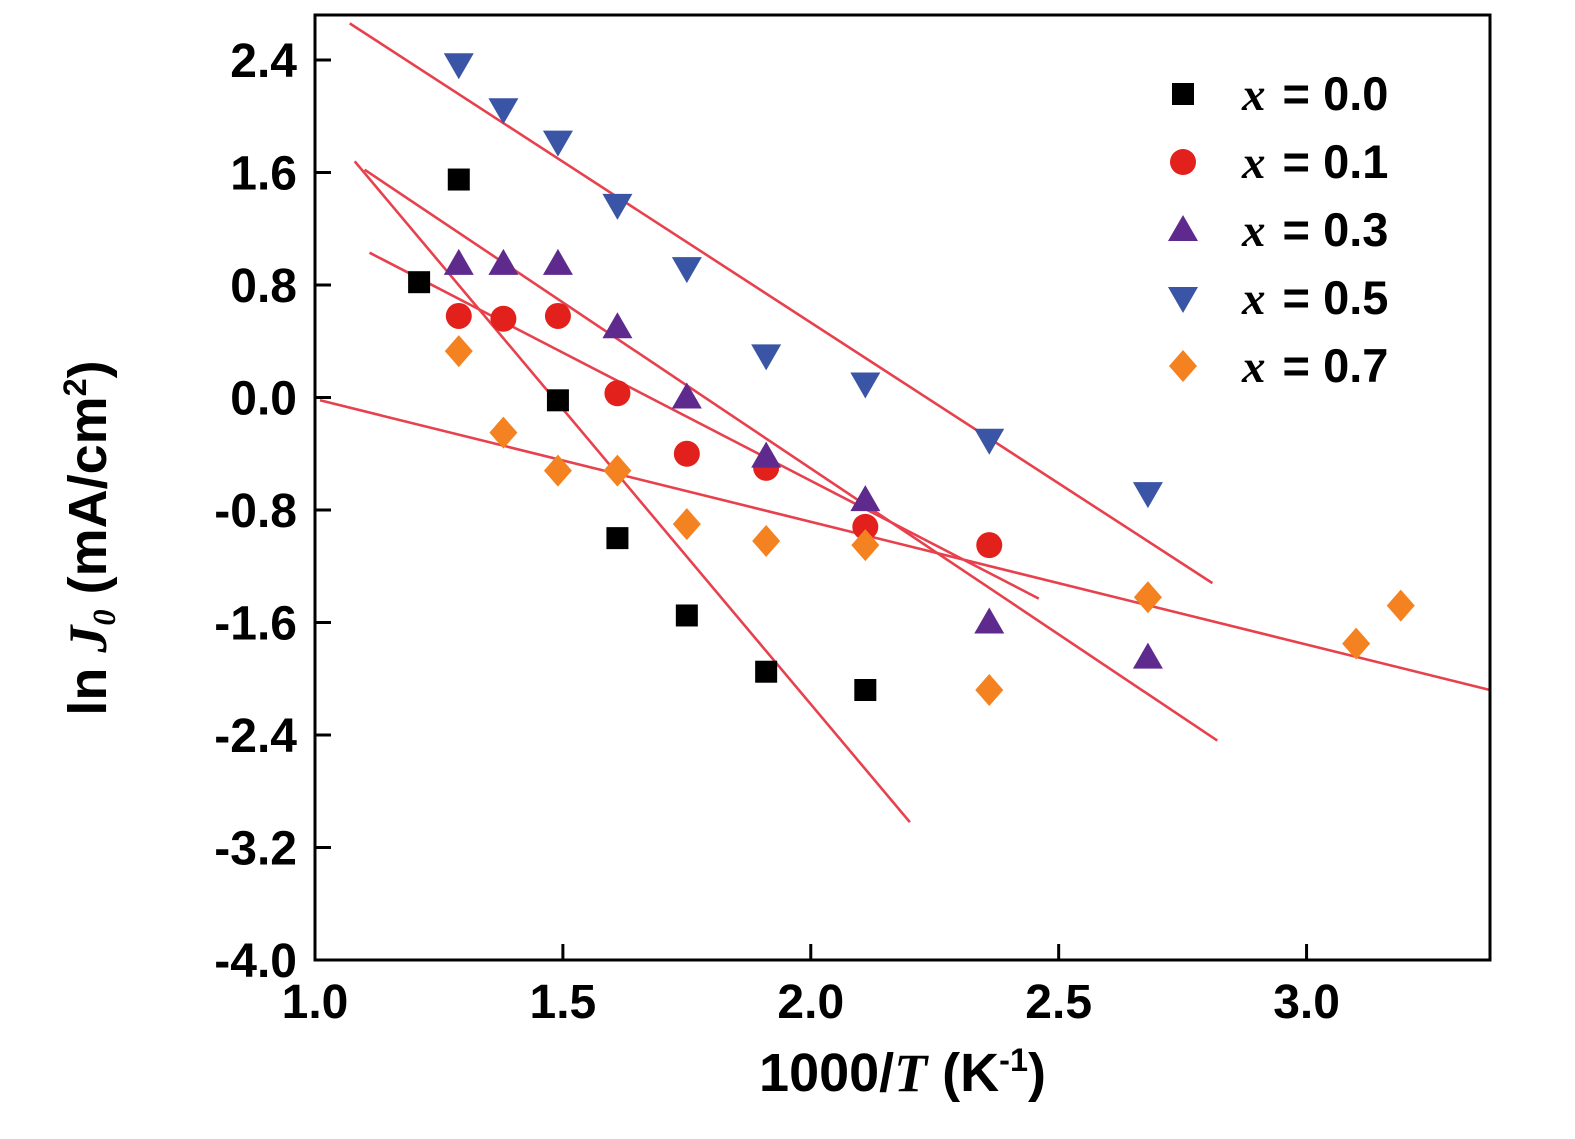  I want to click on legend-item-2: x = 0.3, so click(1274, 230).